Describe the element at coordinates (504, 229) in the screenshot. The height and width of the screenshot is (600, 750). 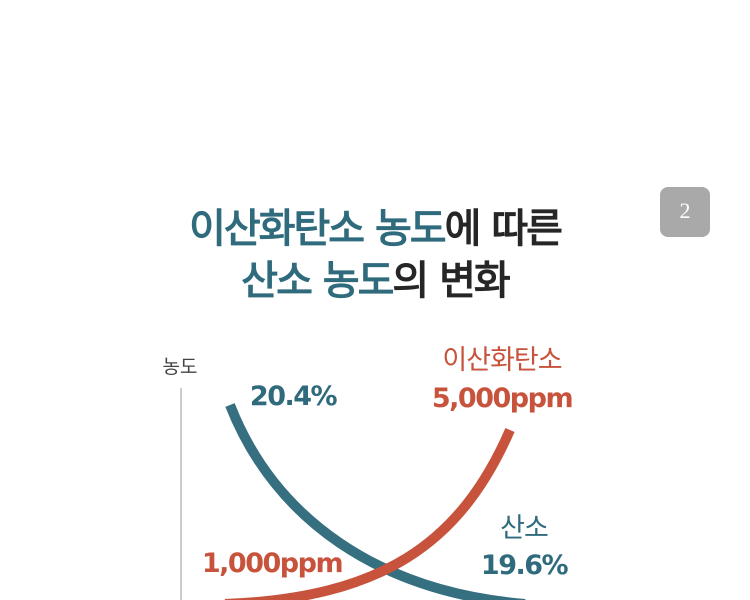
I see `title-text: 에 따른` at that location.